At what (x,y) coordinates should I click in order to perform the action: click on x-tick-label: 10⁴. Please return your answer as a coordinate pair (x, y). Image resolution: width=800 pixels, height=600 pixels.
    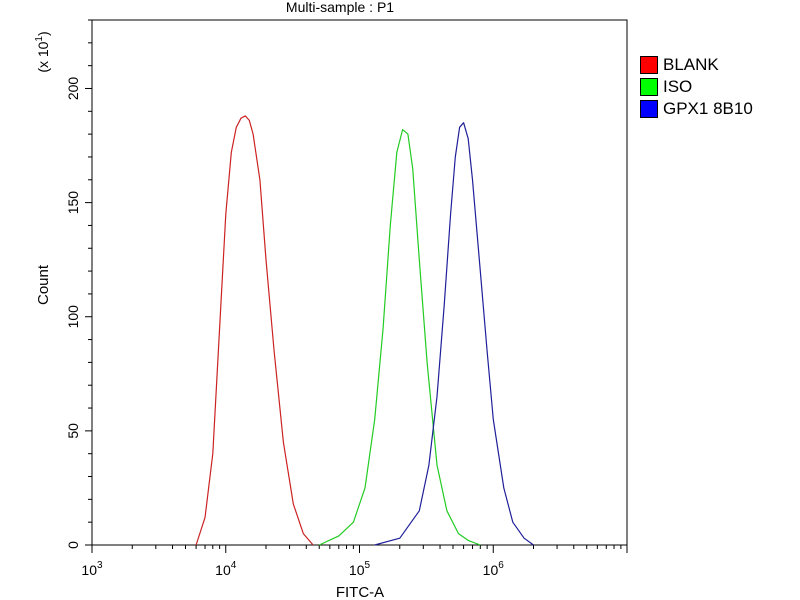
    Looking at the image, I should click on (226, 569).